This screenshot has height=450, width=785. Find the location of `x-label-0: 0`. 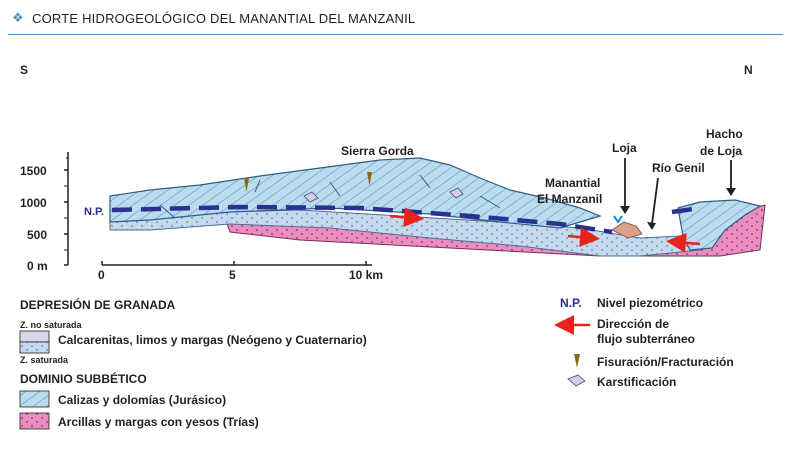

x-label-0: 0 is located at coordinates (101, 275).